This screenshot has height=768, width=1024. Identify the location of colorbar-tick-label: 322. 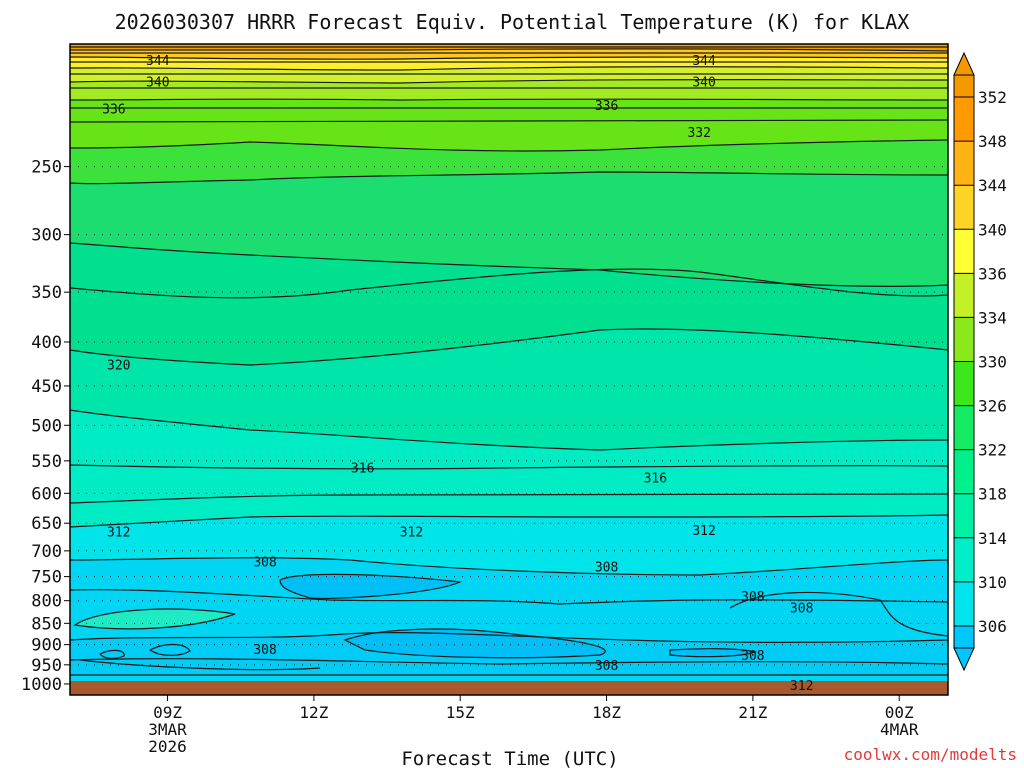
(992, 450).